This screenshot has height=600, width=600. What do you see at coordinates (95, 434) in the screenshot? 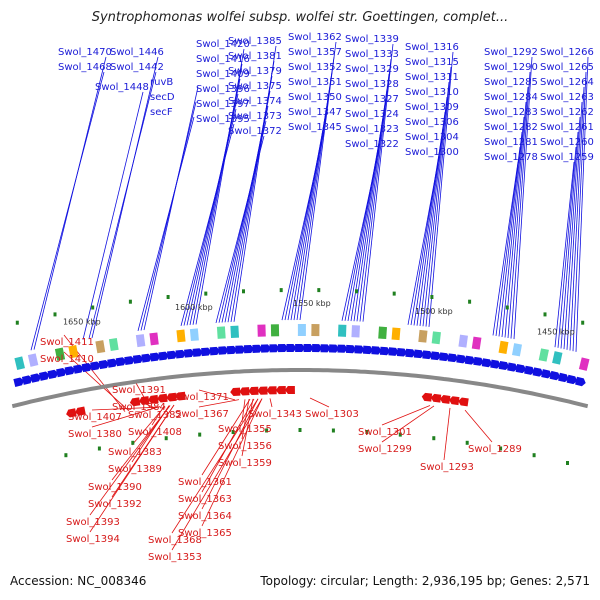
I see `bottom-gene-label: Swol_1380` at bounding box center [95, 434].